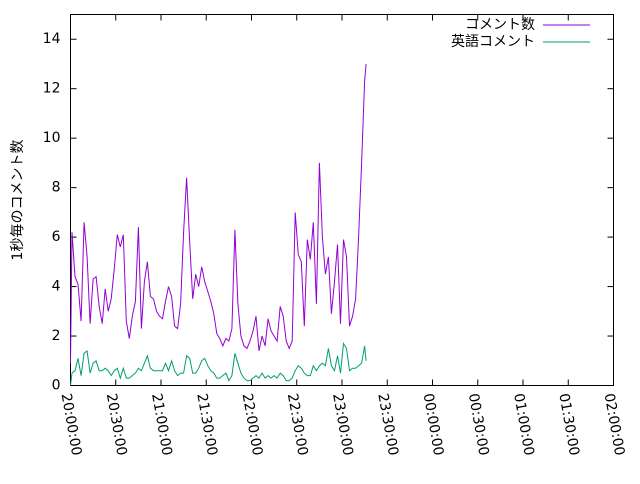 This screenshot has width=640, height=484. I want to click on x-tick-label: 00:30:00, so click(478, 424).